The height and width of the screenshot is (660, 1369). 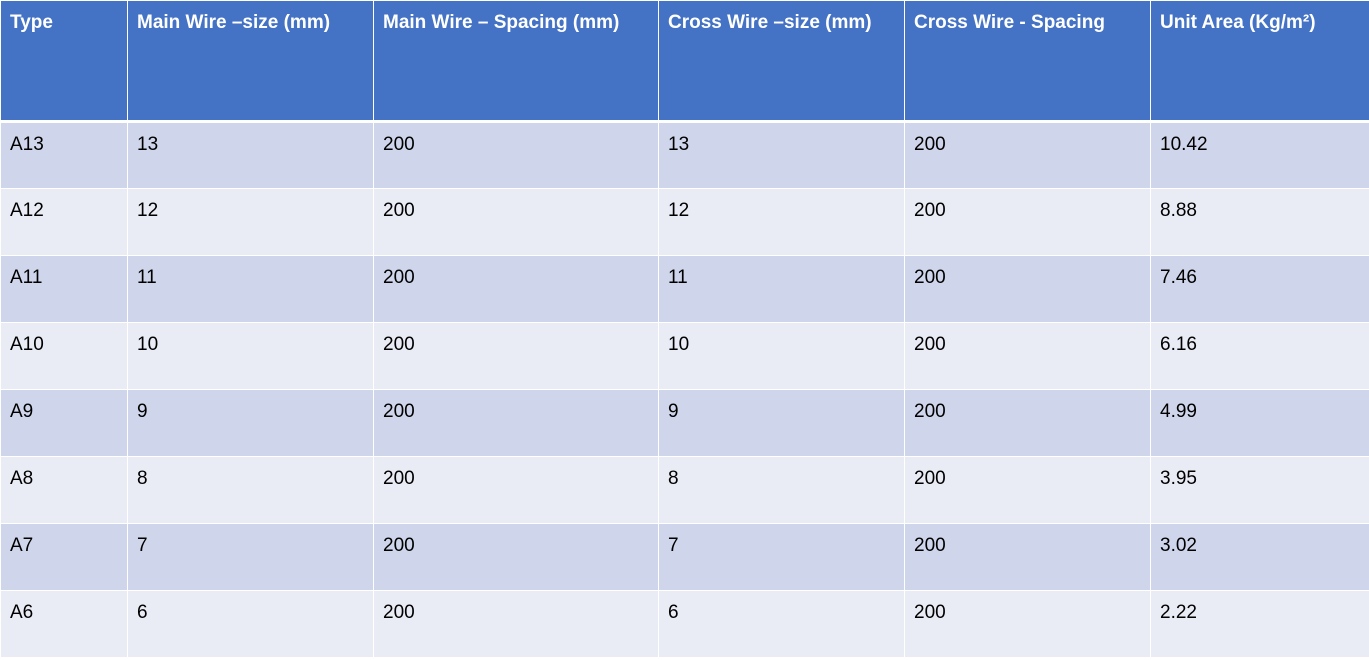 I want to click on cell-main-wire-size: 12, so click(x=250, y=222).